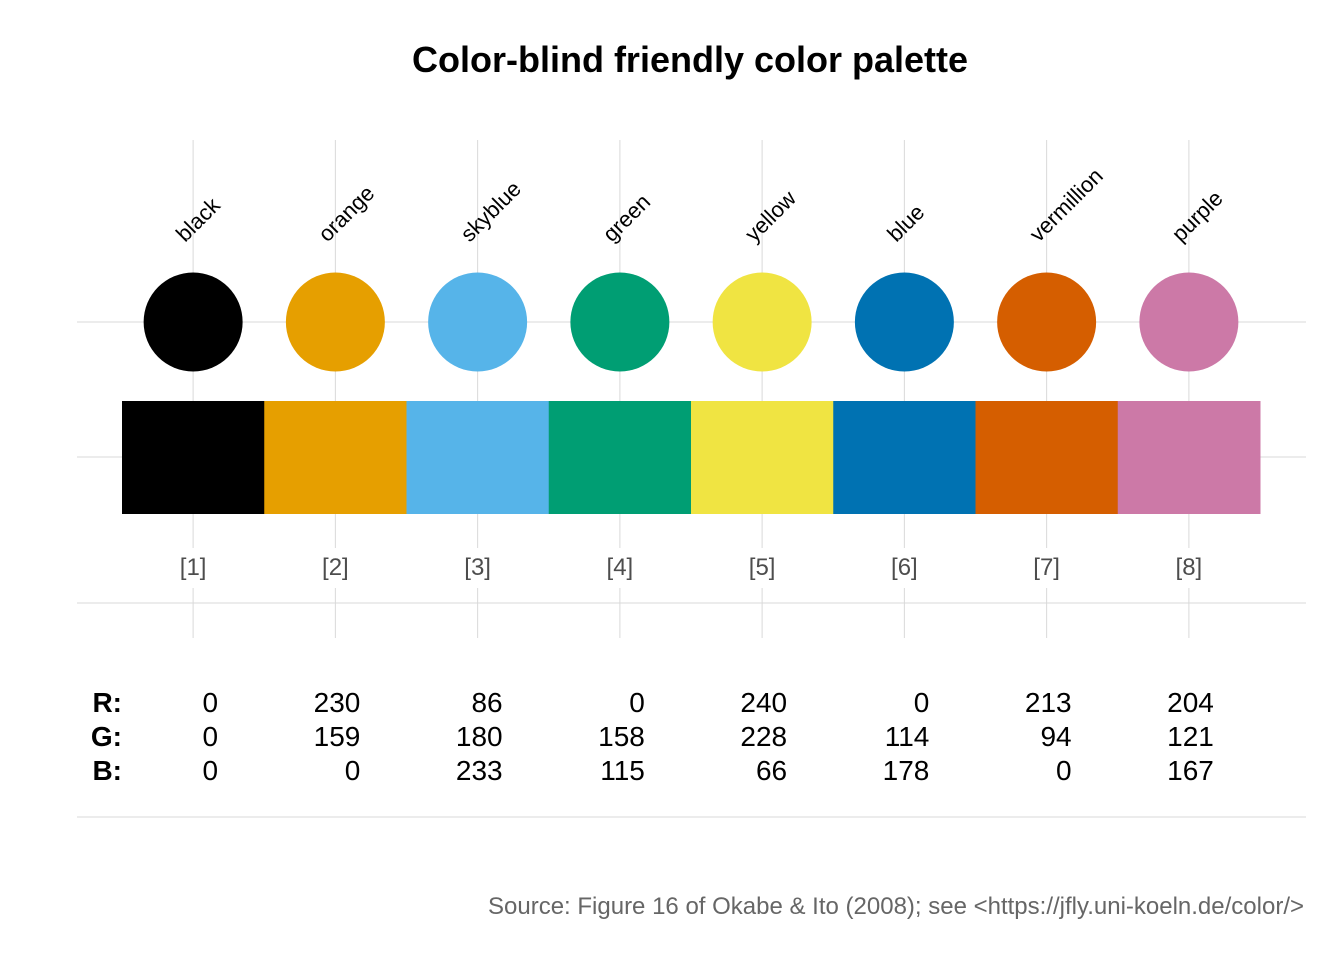 The image size is (1344, 960). Describe the element at coordinates (1190, 736) in the screenshot. I see `rgb-value-g: 121` at that location.